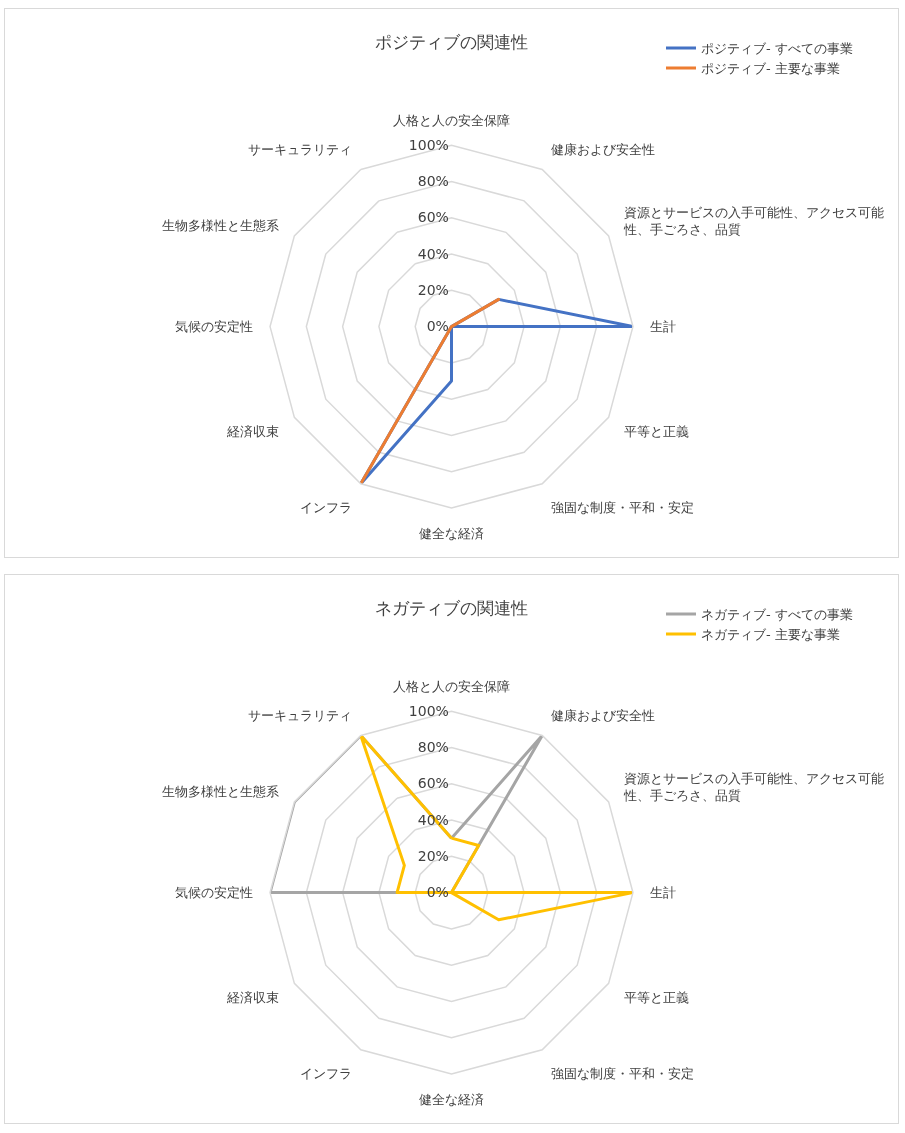 This screenshot has height=1133, width=905. What do you see at coordinates (777, 49) in the screenshot?
I see `legend-label: ポジティブ- すべての事業` at bounding box center [777, 49].